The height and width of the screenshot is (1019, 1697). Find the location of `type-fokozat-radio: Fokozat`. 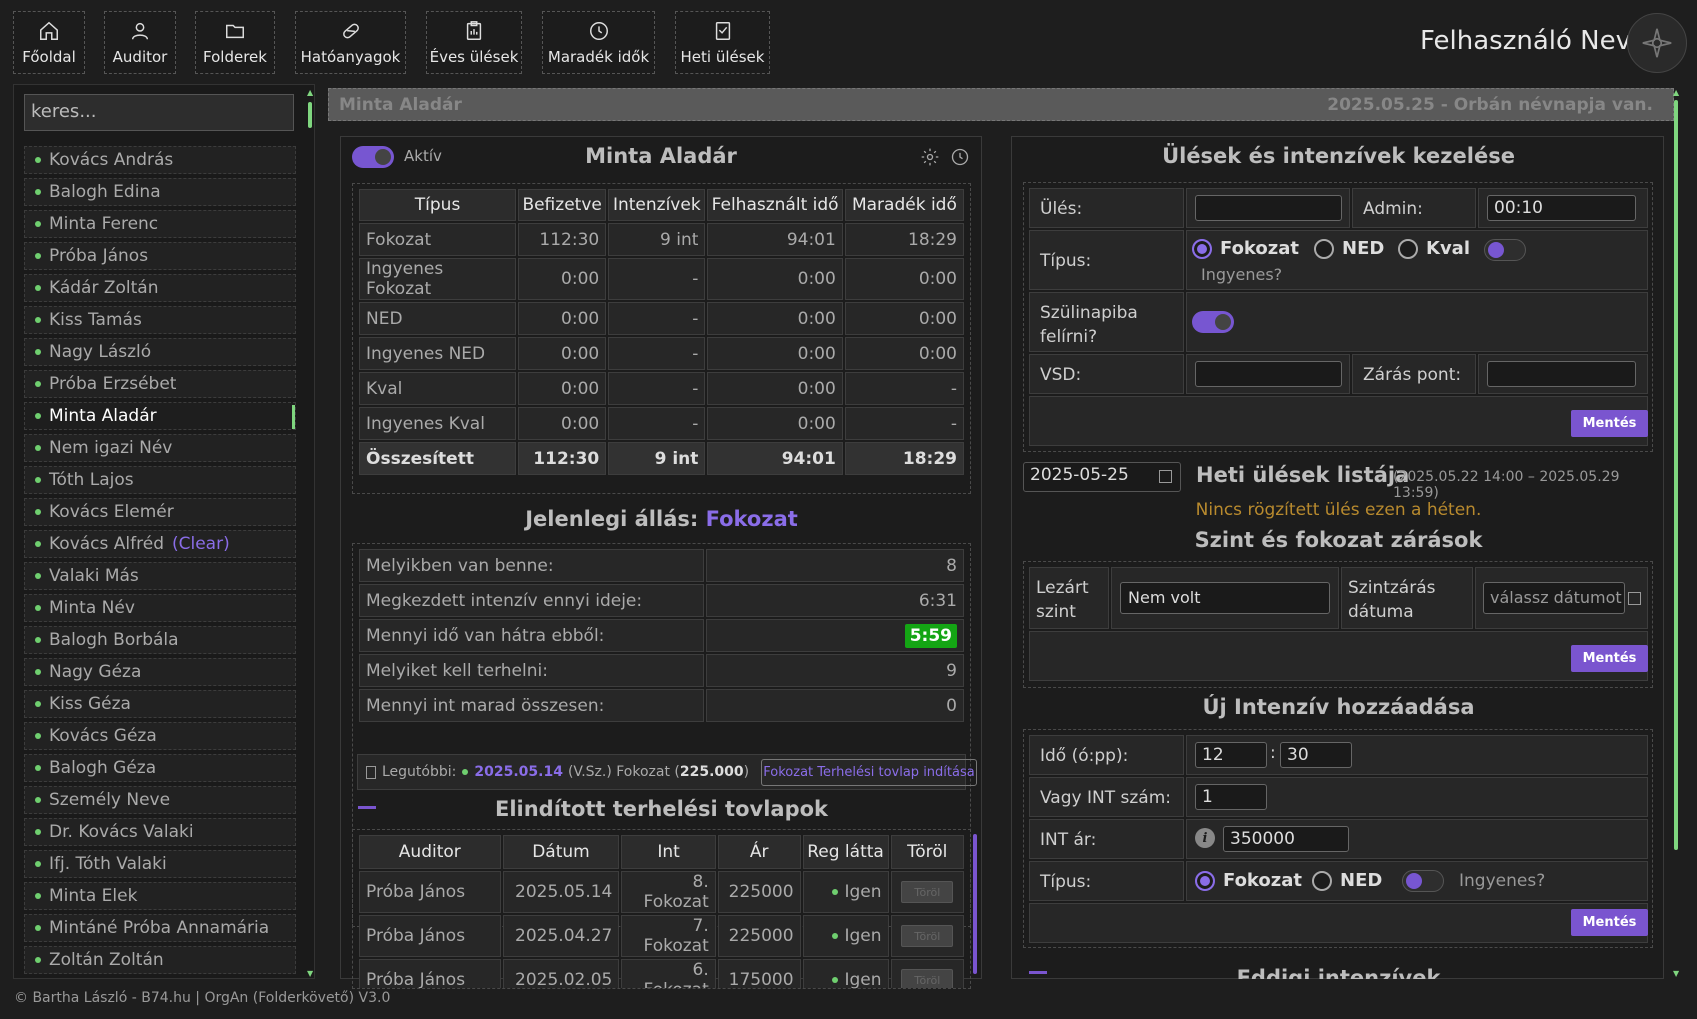

type-fokozat-radio: Fokozat is located at coordinates (1245, 248).